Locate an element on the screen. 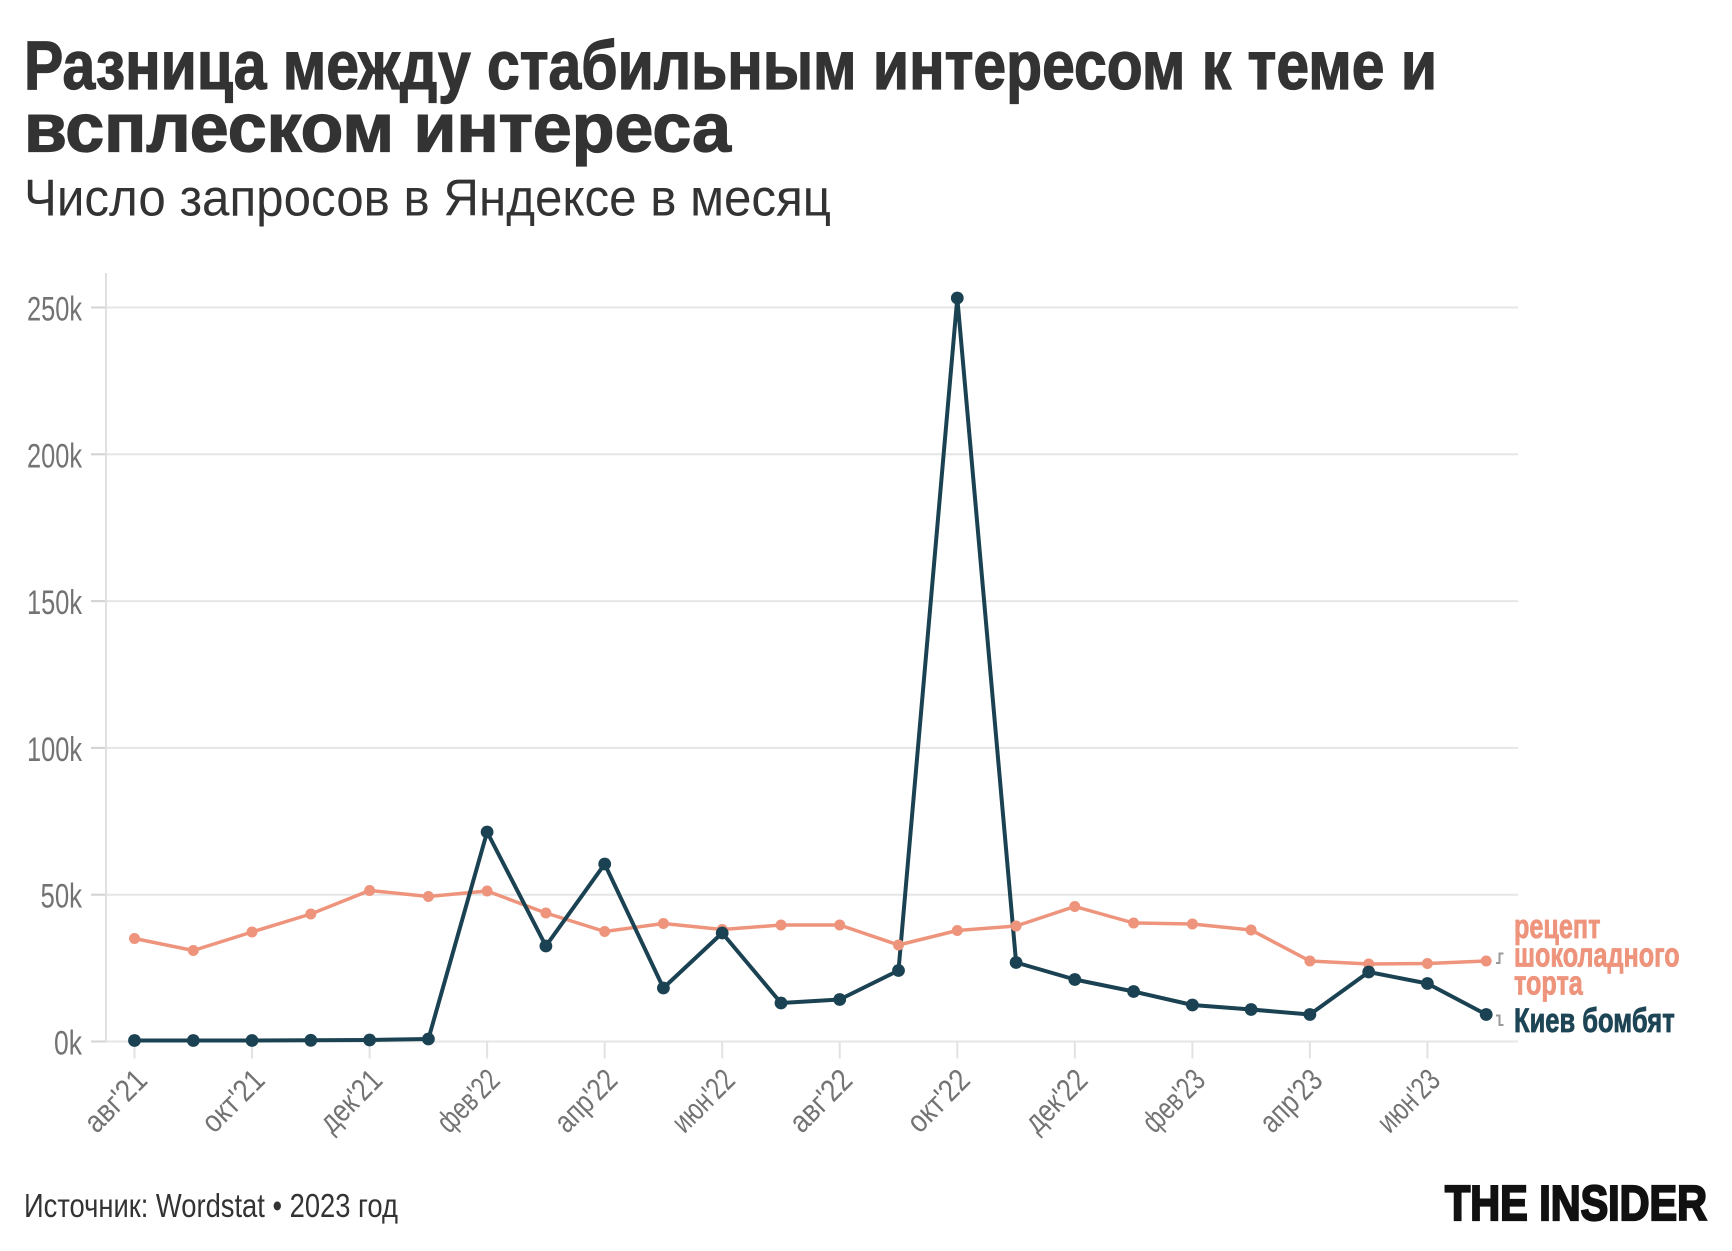  svg-text: 250k is located at coordinates (55, 310).